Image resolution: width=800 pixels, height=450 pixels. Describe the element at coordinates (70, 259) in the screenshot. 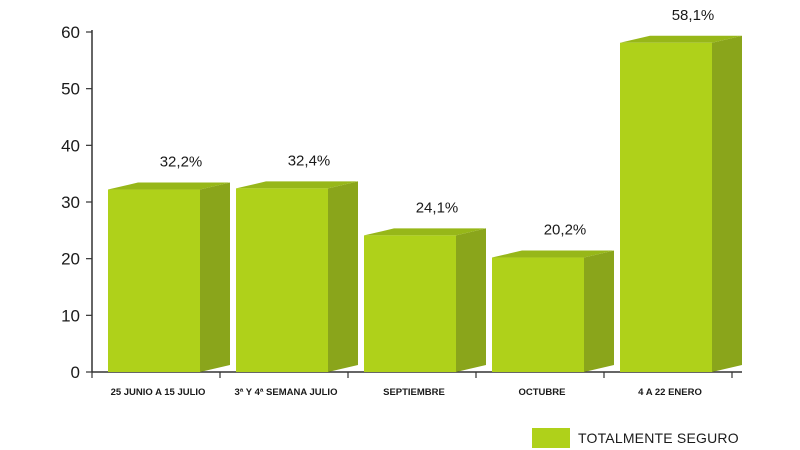

I see `y-tick-label: 20` at that location.